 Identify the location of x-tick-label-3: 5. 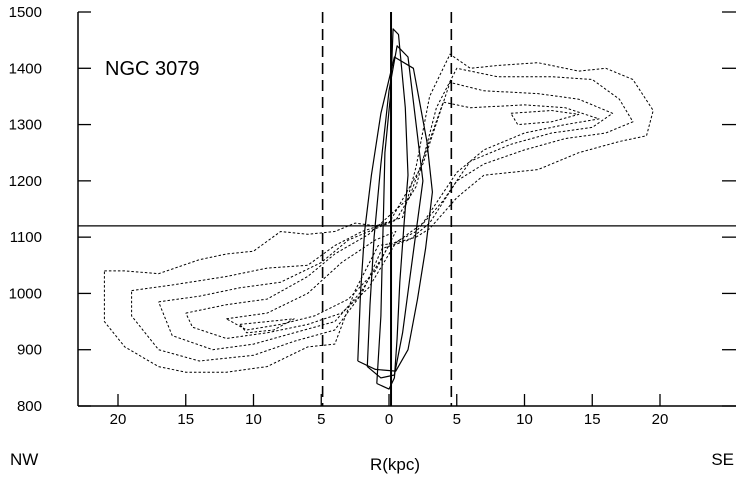
(321, 419).